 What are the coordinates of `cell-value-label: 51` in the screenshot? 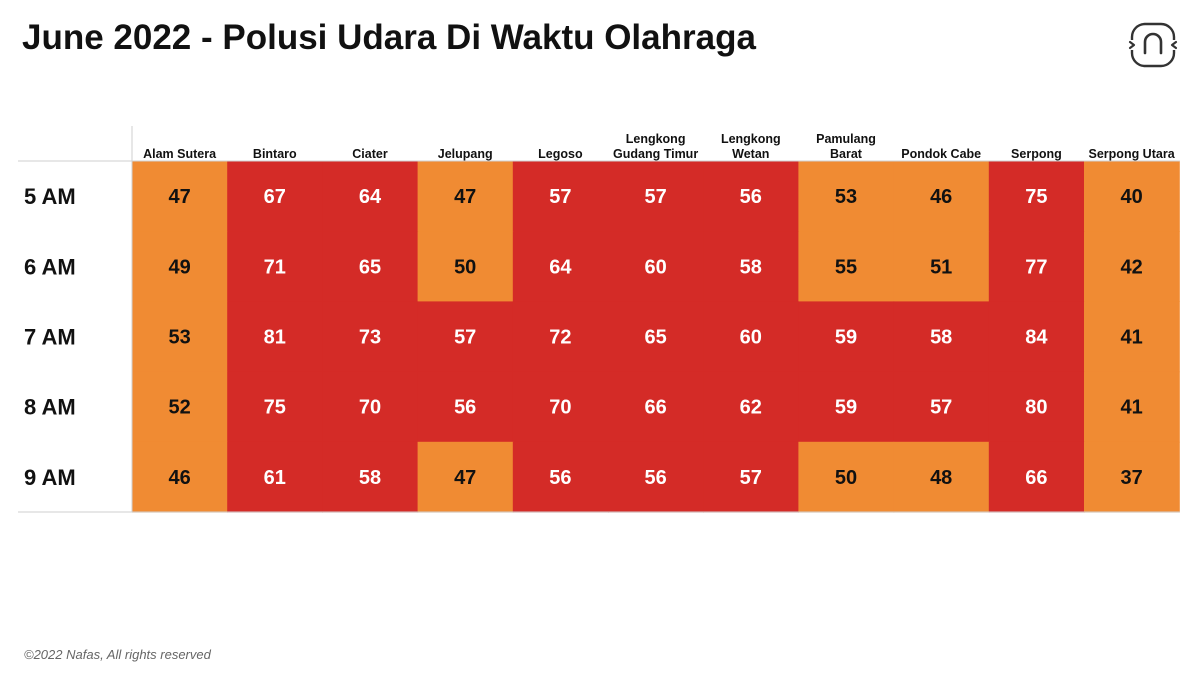 It's located at (941, 267).